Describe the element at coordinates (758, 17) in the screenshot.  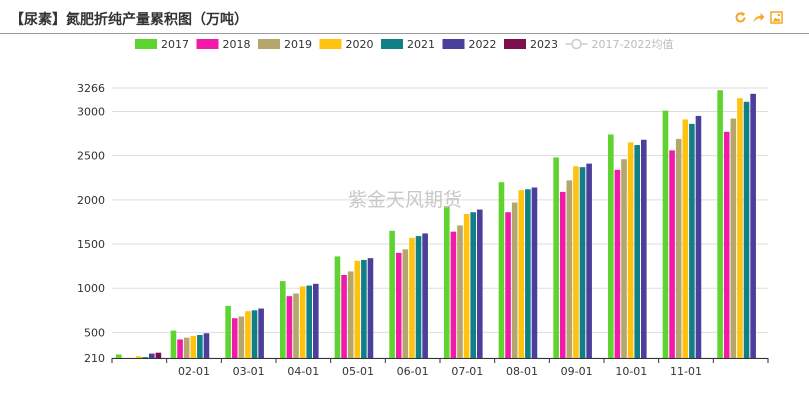
I see `share-icon` at that location.